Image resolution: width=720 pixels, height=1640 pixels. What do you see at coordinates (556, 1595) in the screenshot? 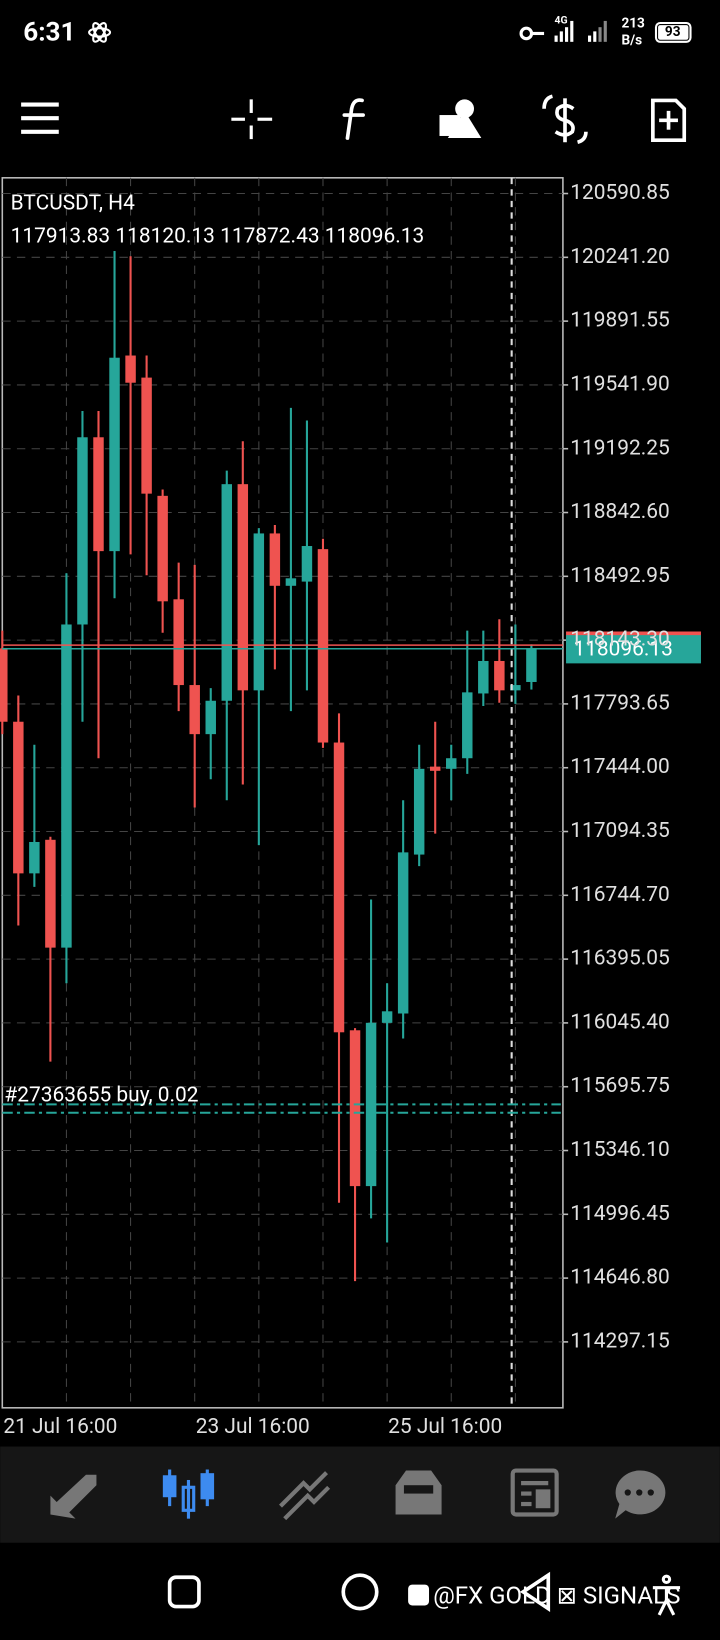
I see `watermark: @FX GOLD ⊠ SIGNALS` at bounding box center [556, 1595].